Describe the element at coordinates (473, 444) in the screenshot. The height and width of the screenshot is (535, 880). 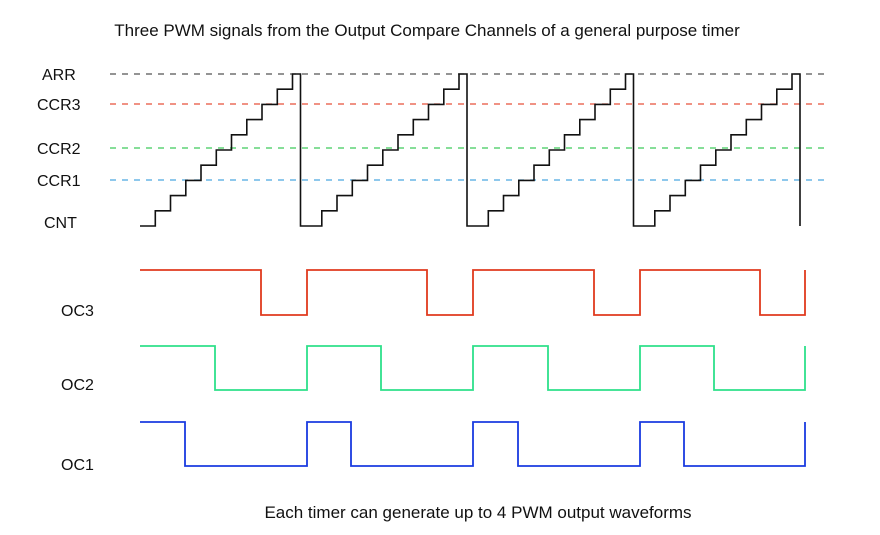
I see `oc1-waveform` at that location.